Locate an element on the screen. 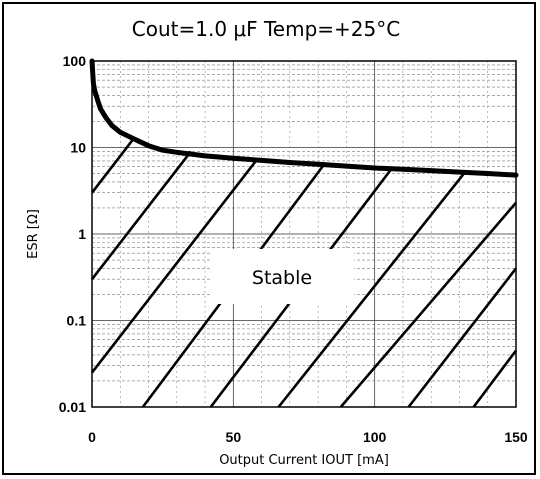  y-tick-label: 0.01 is located at coordinates (72, 407).